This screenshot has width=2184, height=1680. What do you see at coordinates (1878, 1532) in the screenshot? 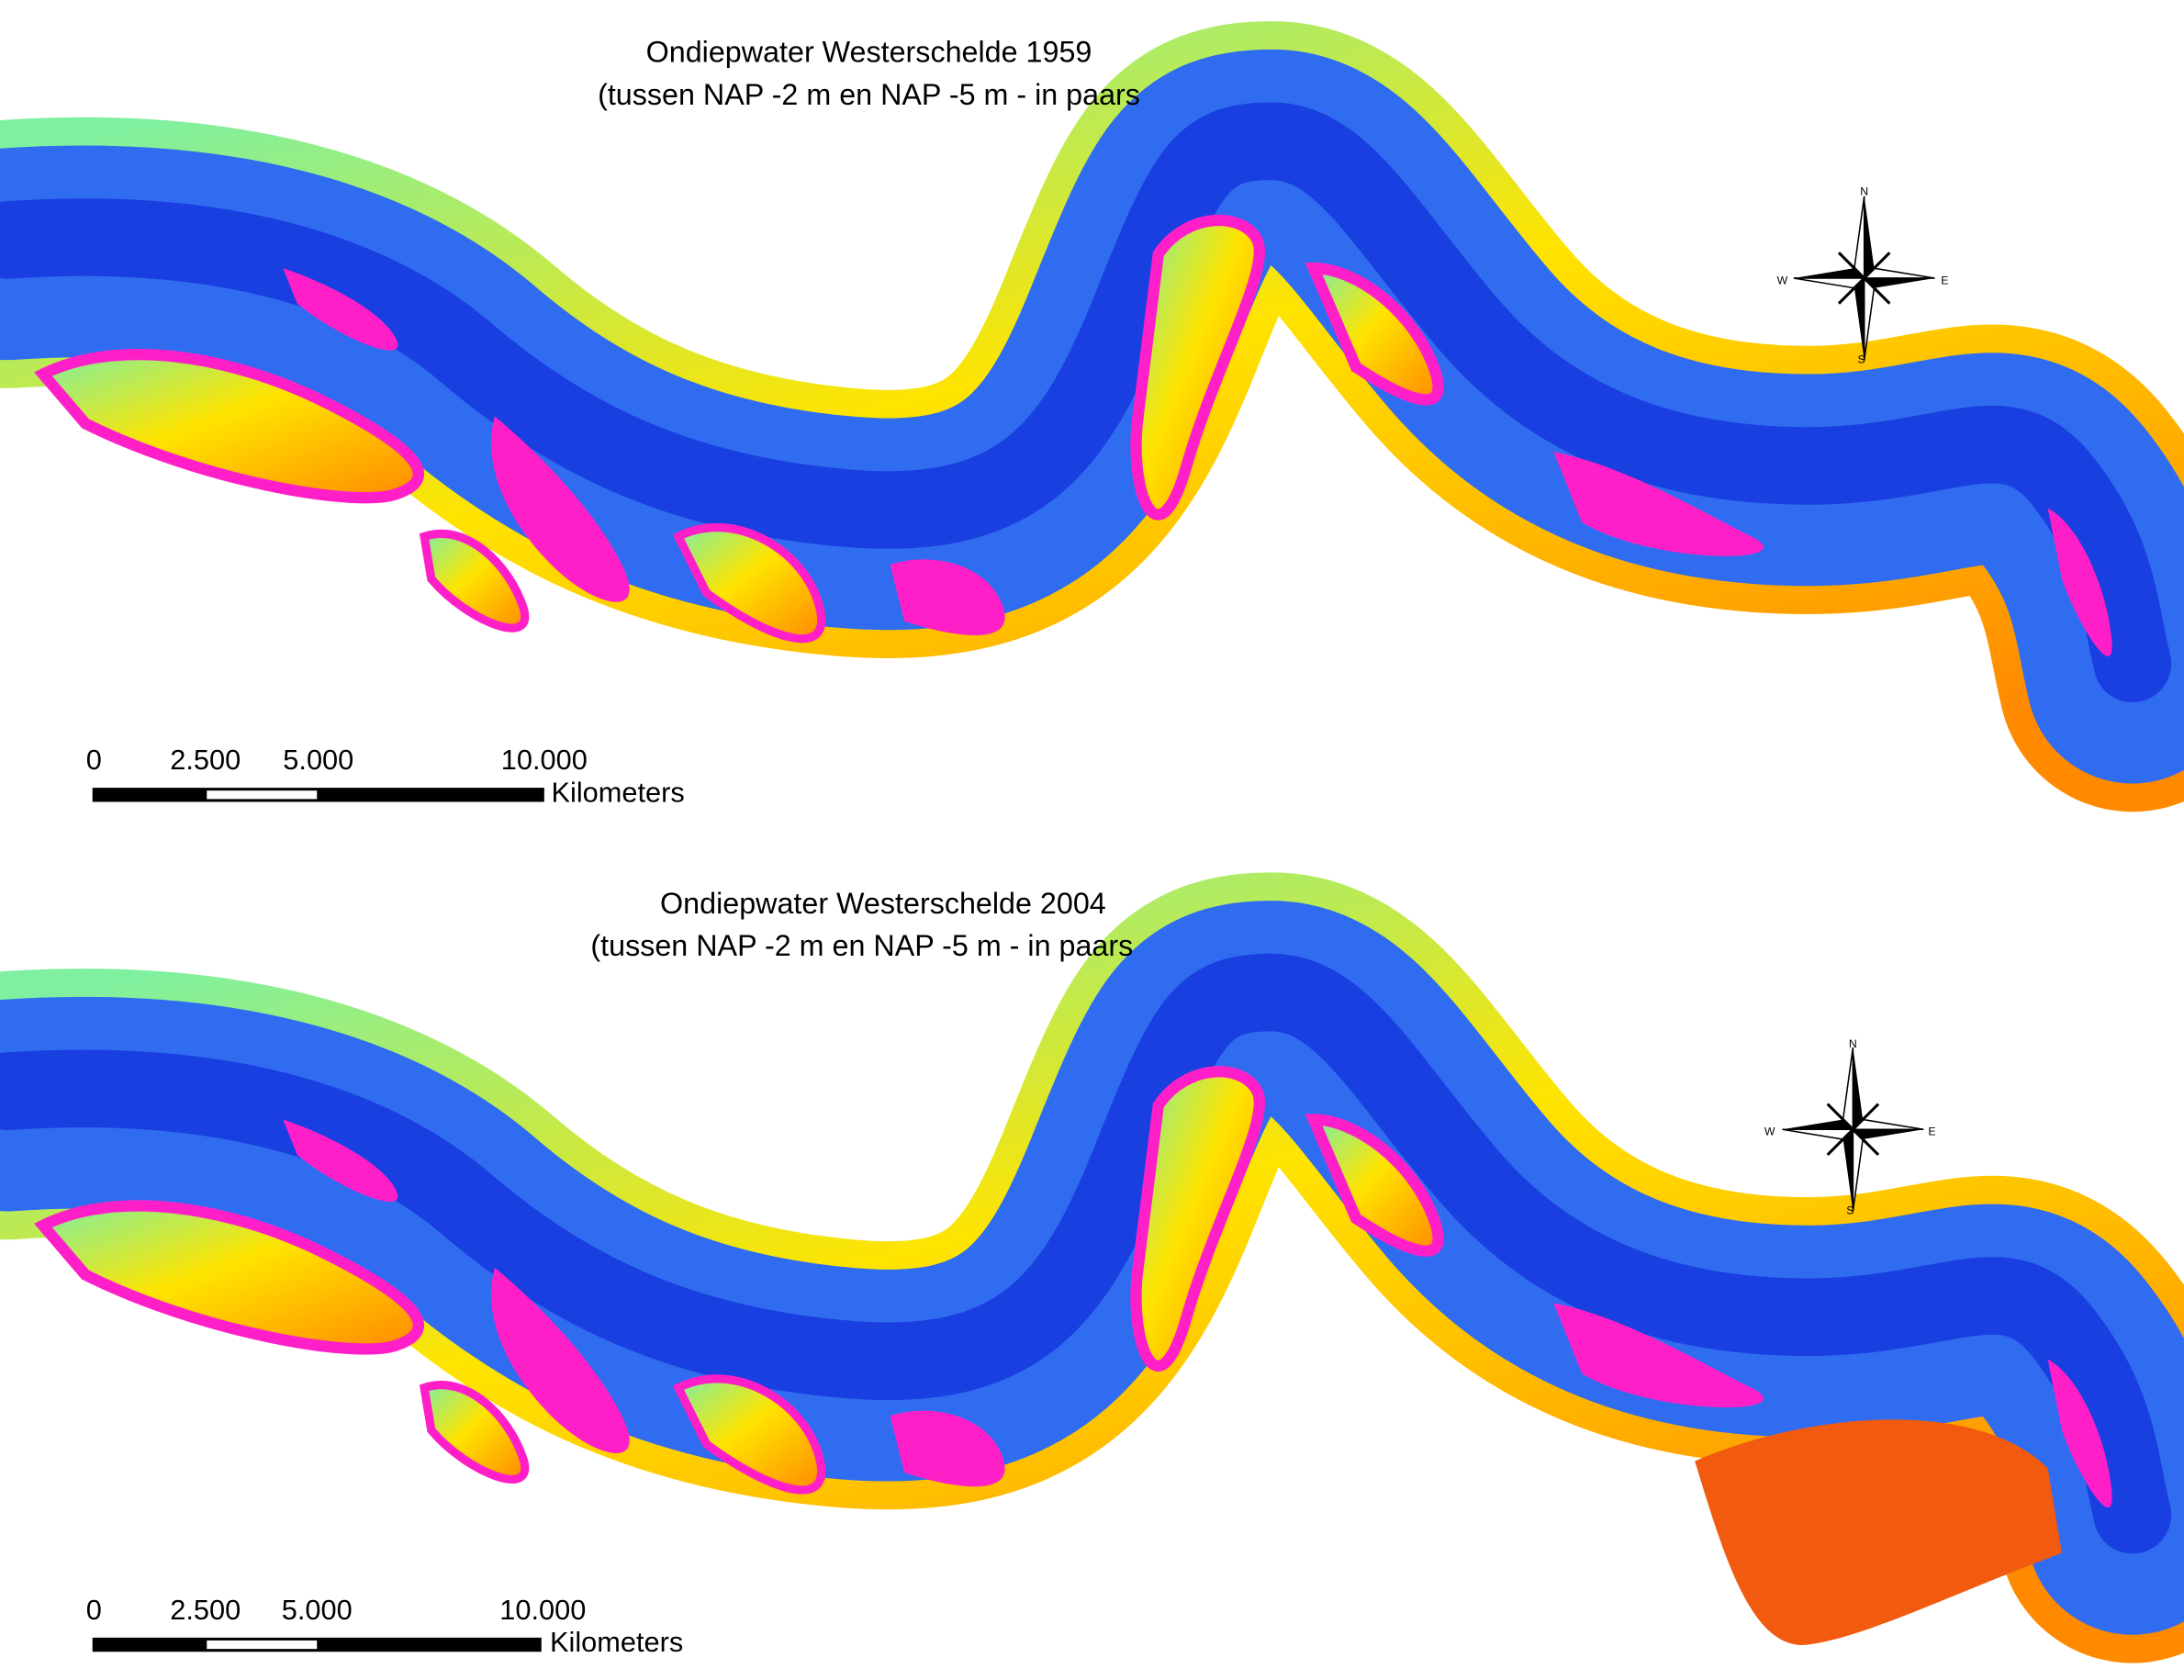
I see `polder` at bounding box center [1878, 1532].